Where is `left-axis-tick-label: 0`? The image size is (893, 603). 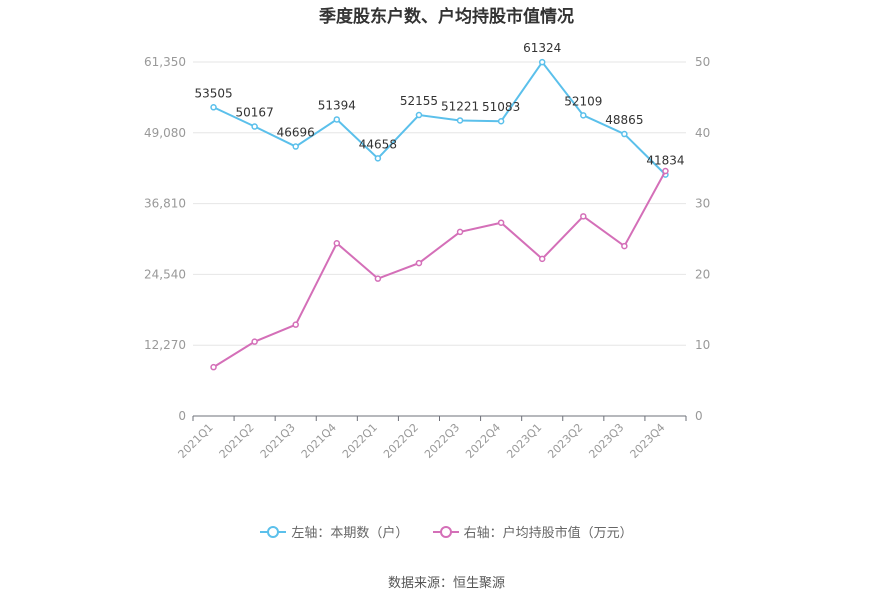
left-axis-tick-label: 0 is located at coordinates (182, 416).